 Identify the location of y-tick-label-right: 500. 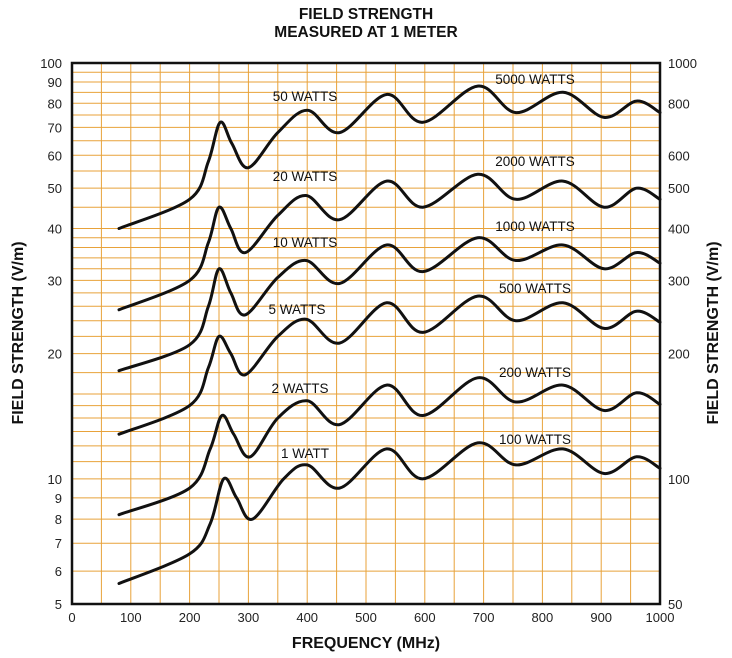
(679, 188).